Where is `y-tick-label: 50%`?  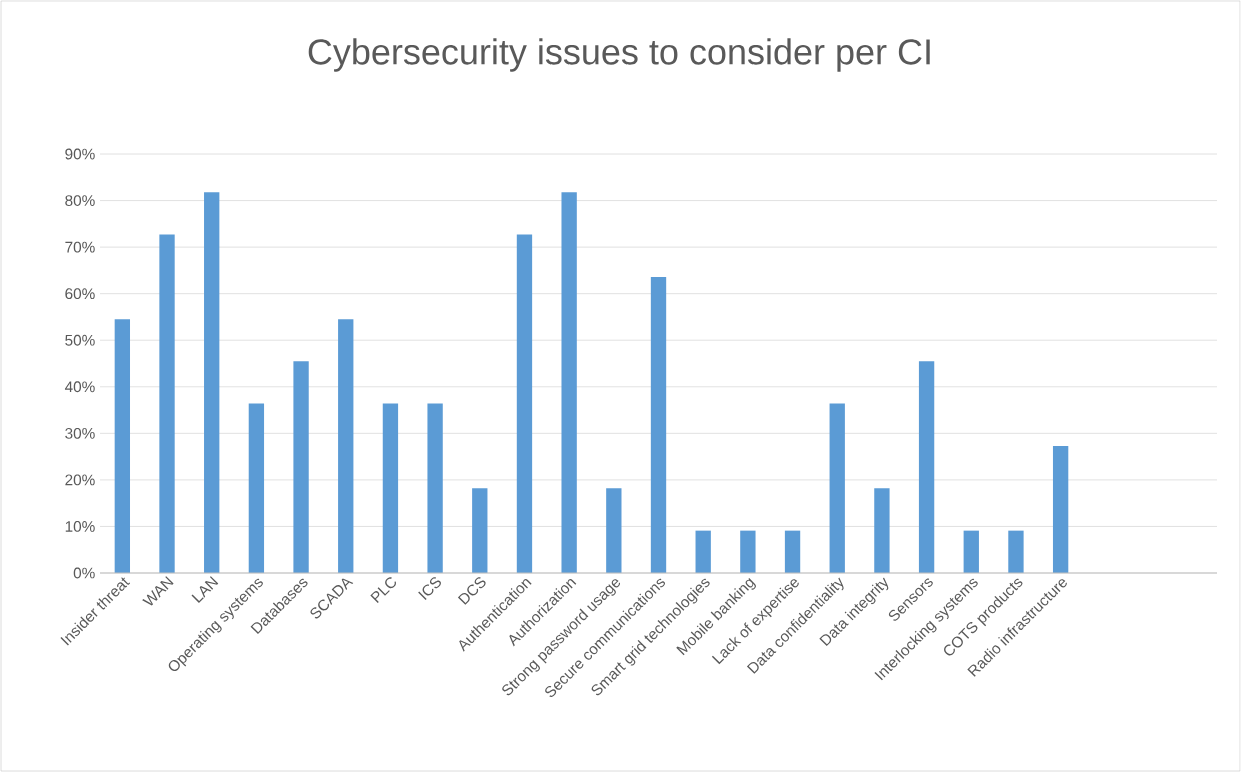
y-tick-label: 50% is located at coordinates (80, 340).